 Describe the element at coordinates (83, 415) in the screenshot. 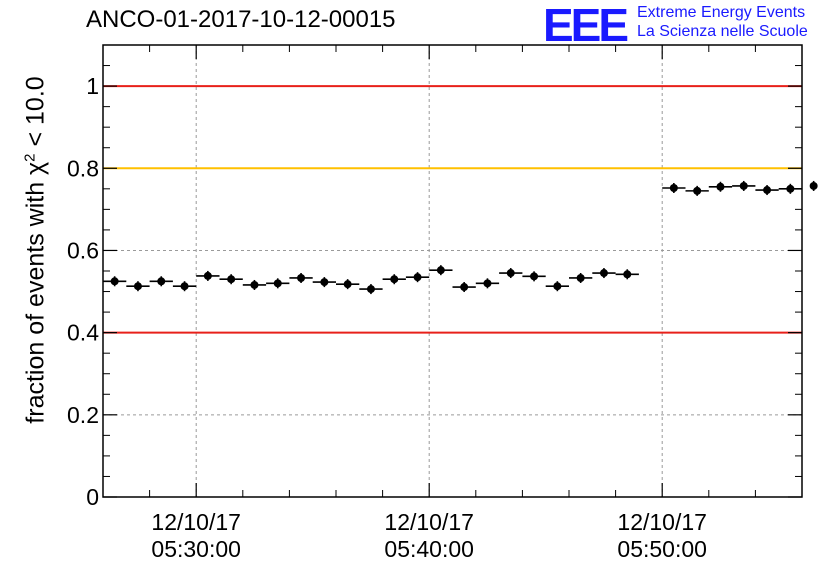

I see `y-tick-label: 0.2` at that location.